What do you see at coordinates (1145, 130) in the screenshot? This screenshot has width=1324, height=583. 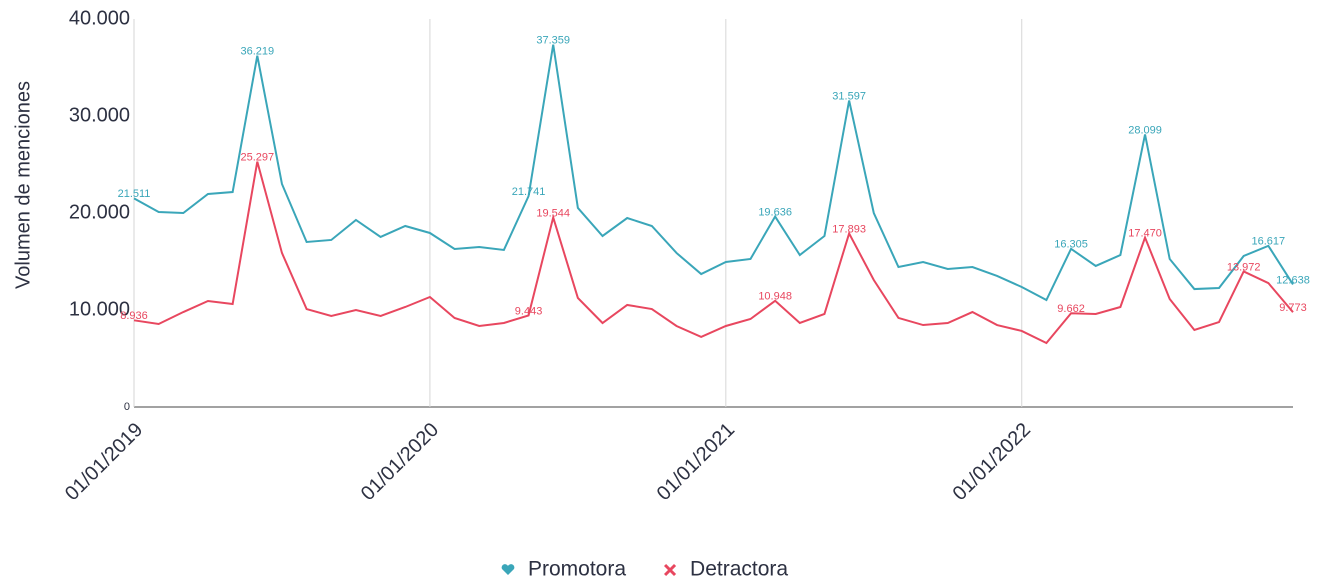 I see `data-label: 28.099` at bounding box center [1145, 130].